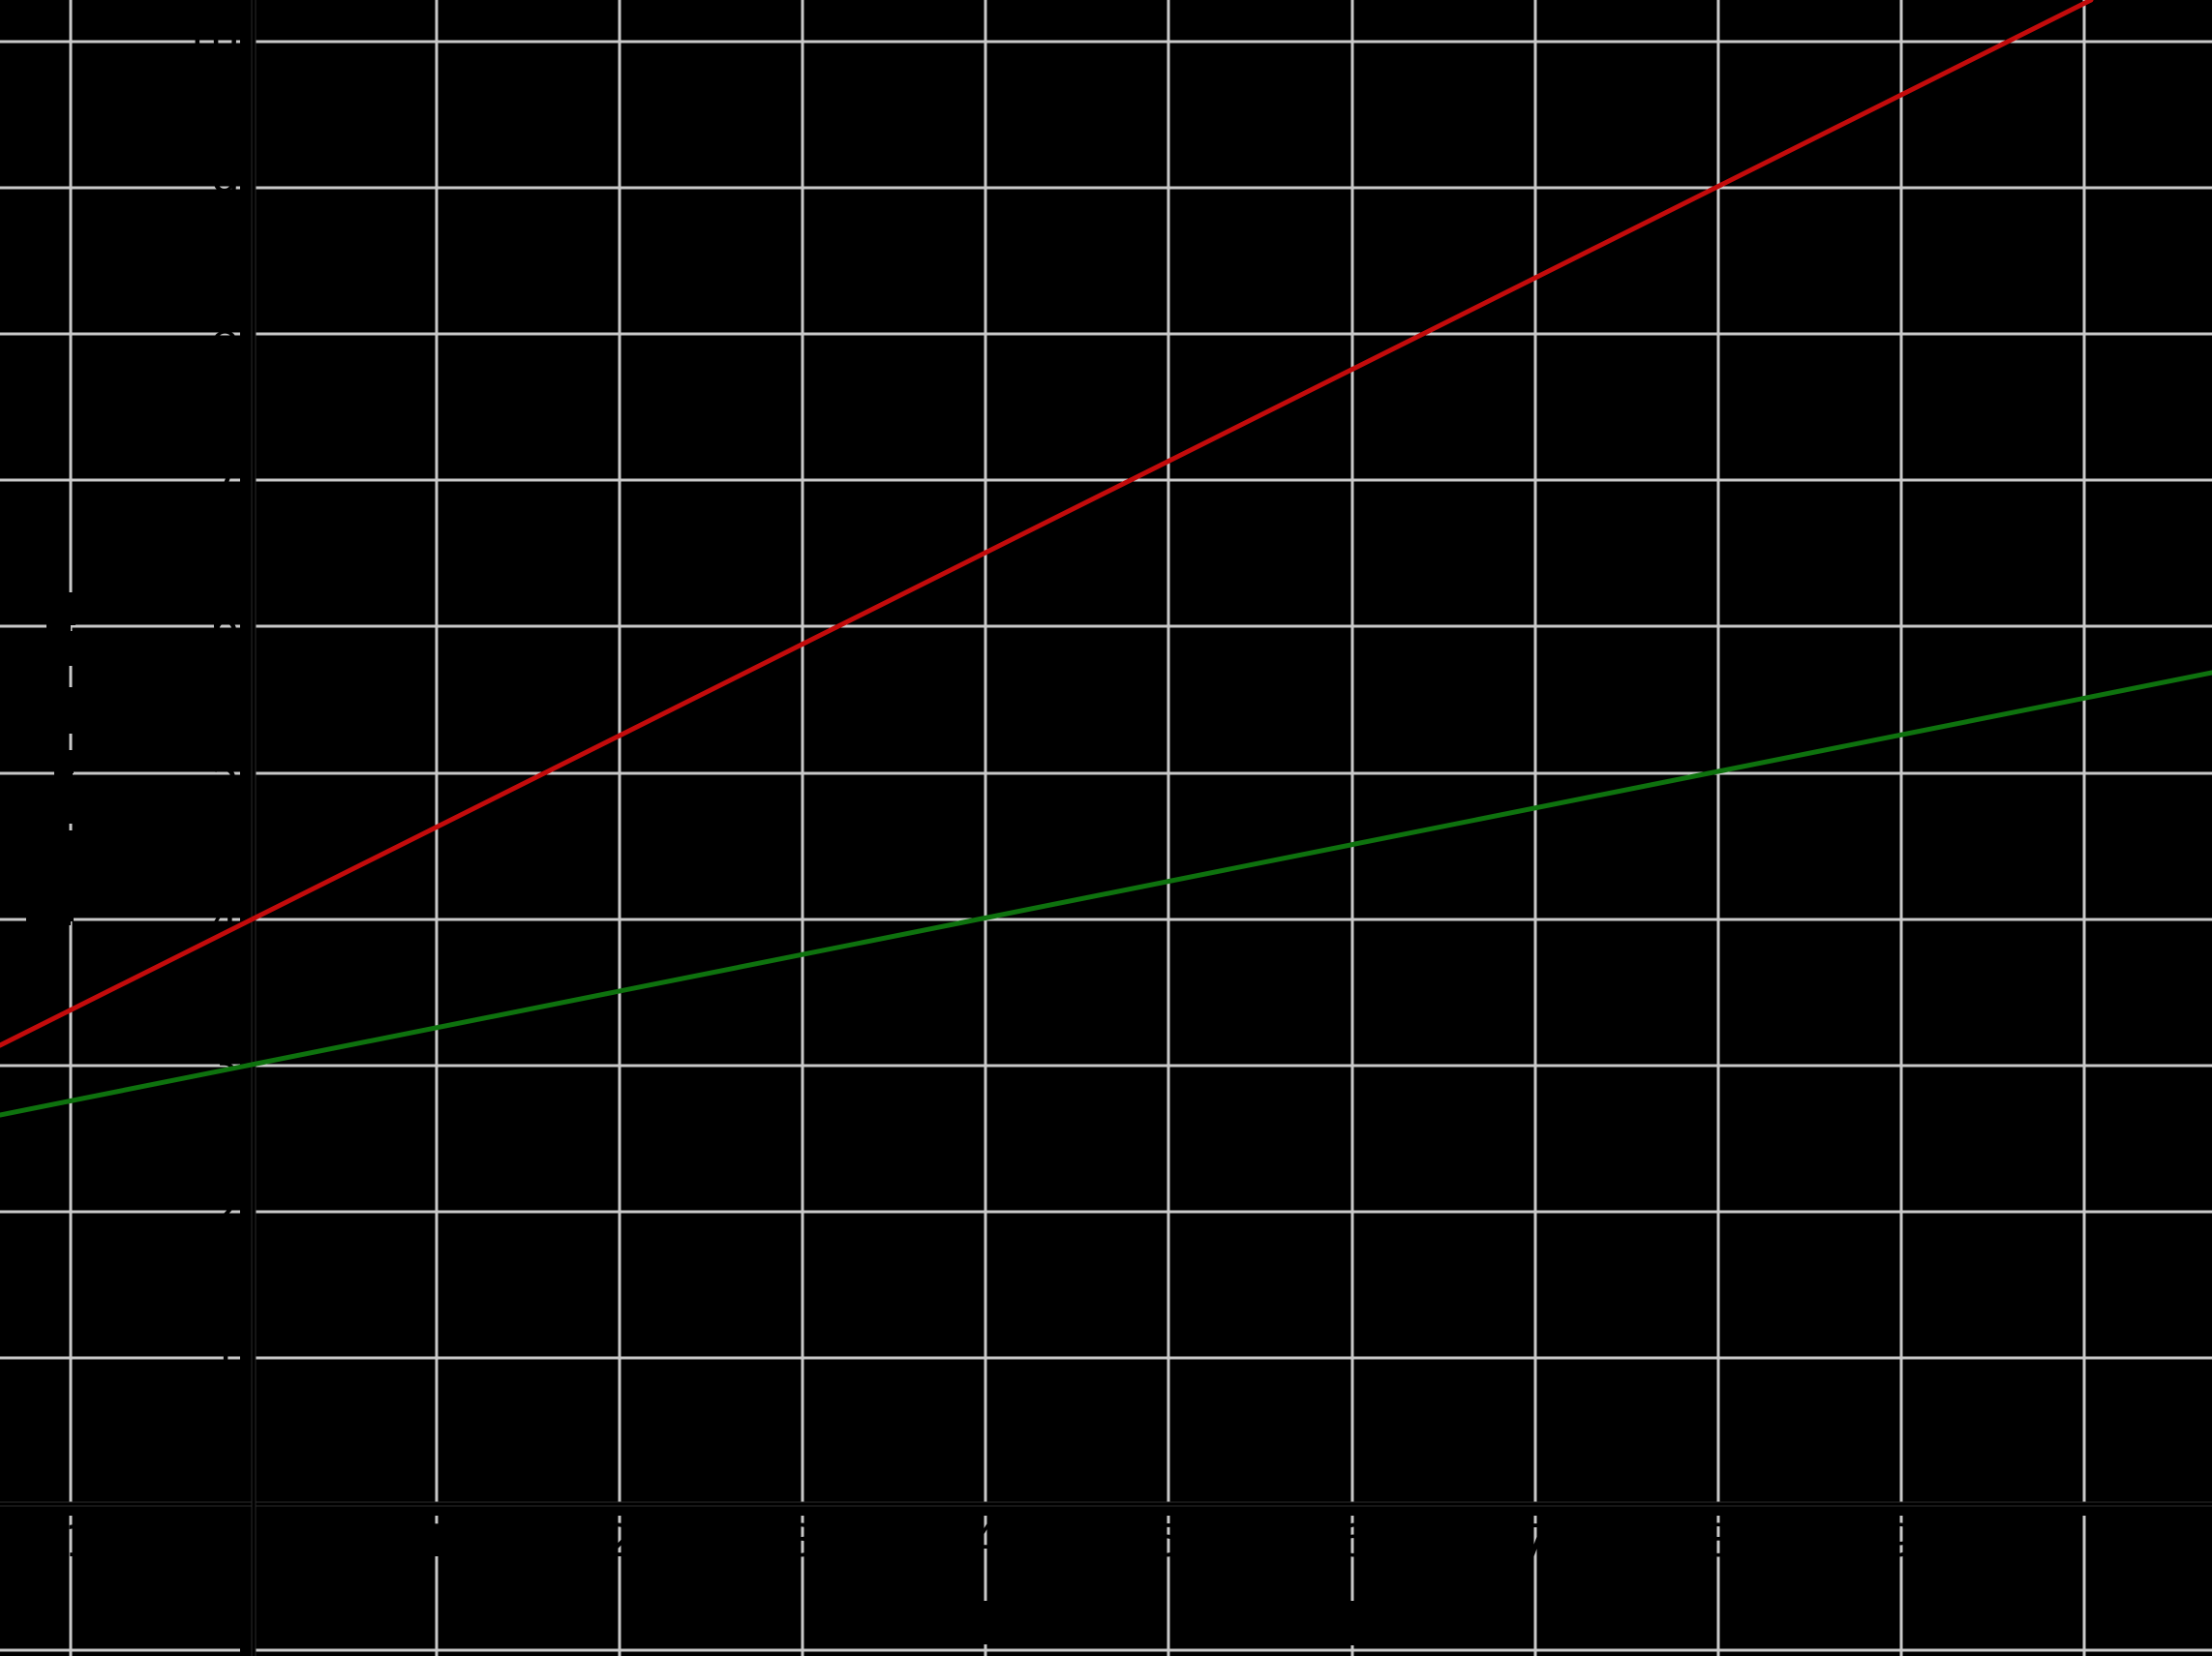 The width and height of the screenshot is (2212, 1656). What do you see at coordinates (619, 1541) in the screenshot?
I see `hidden-x-axis-label: 2` at bounding box center [619, 1541].